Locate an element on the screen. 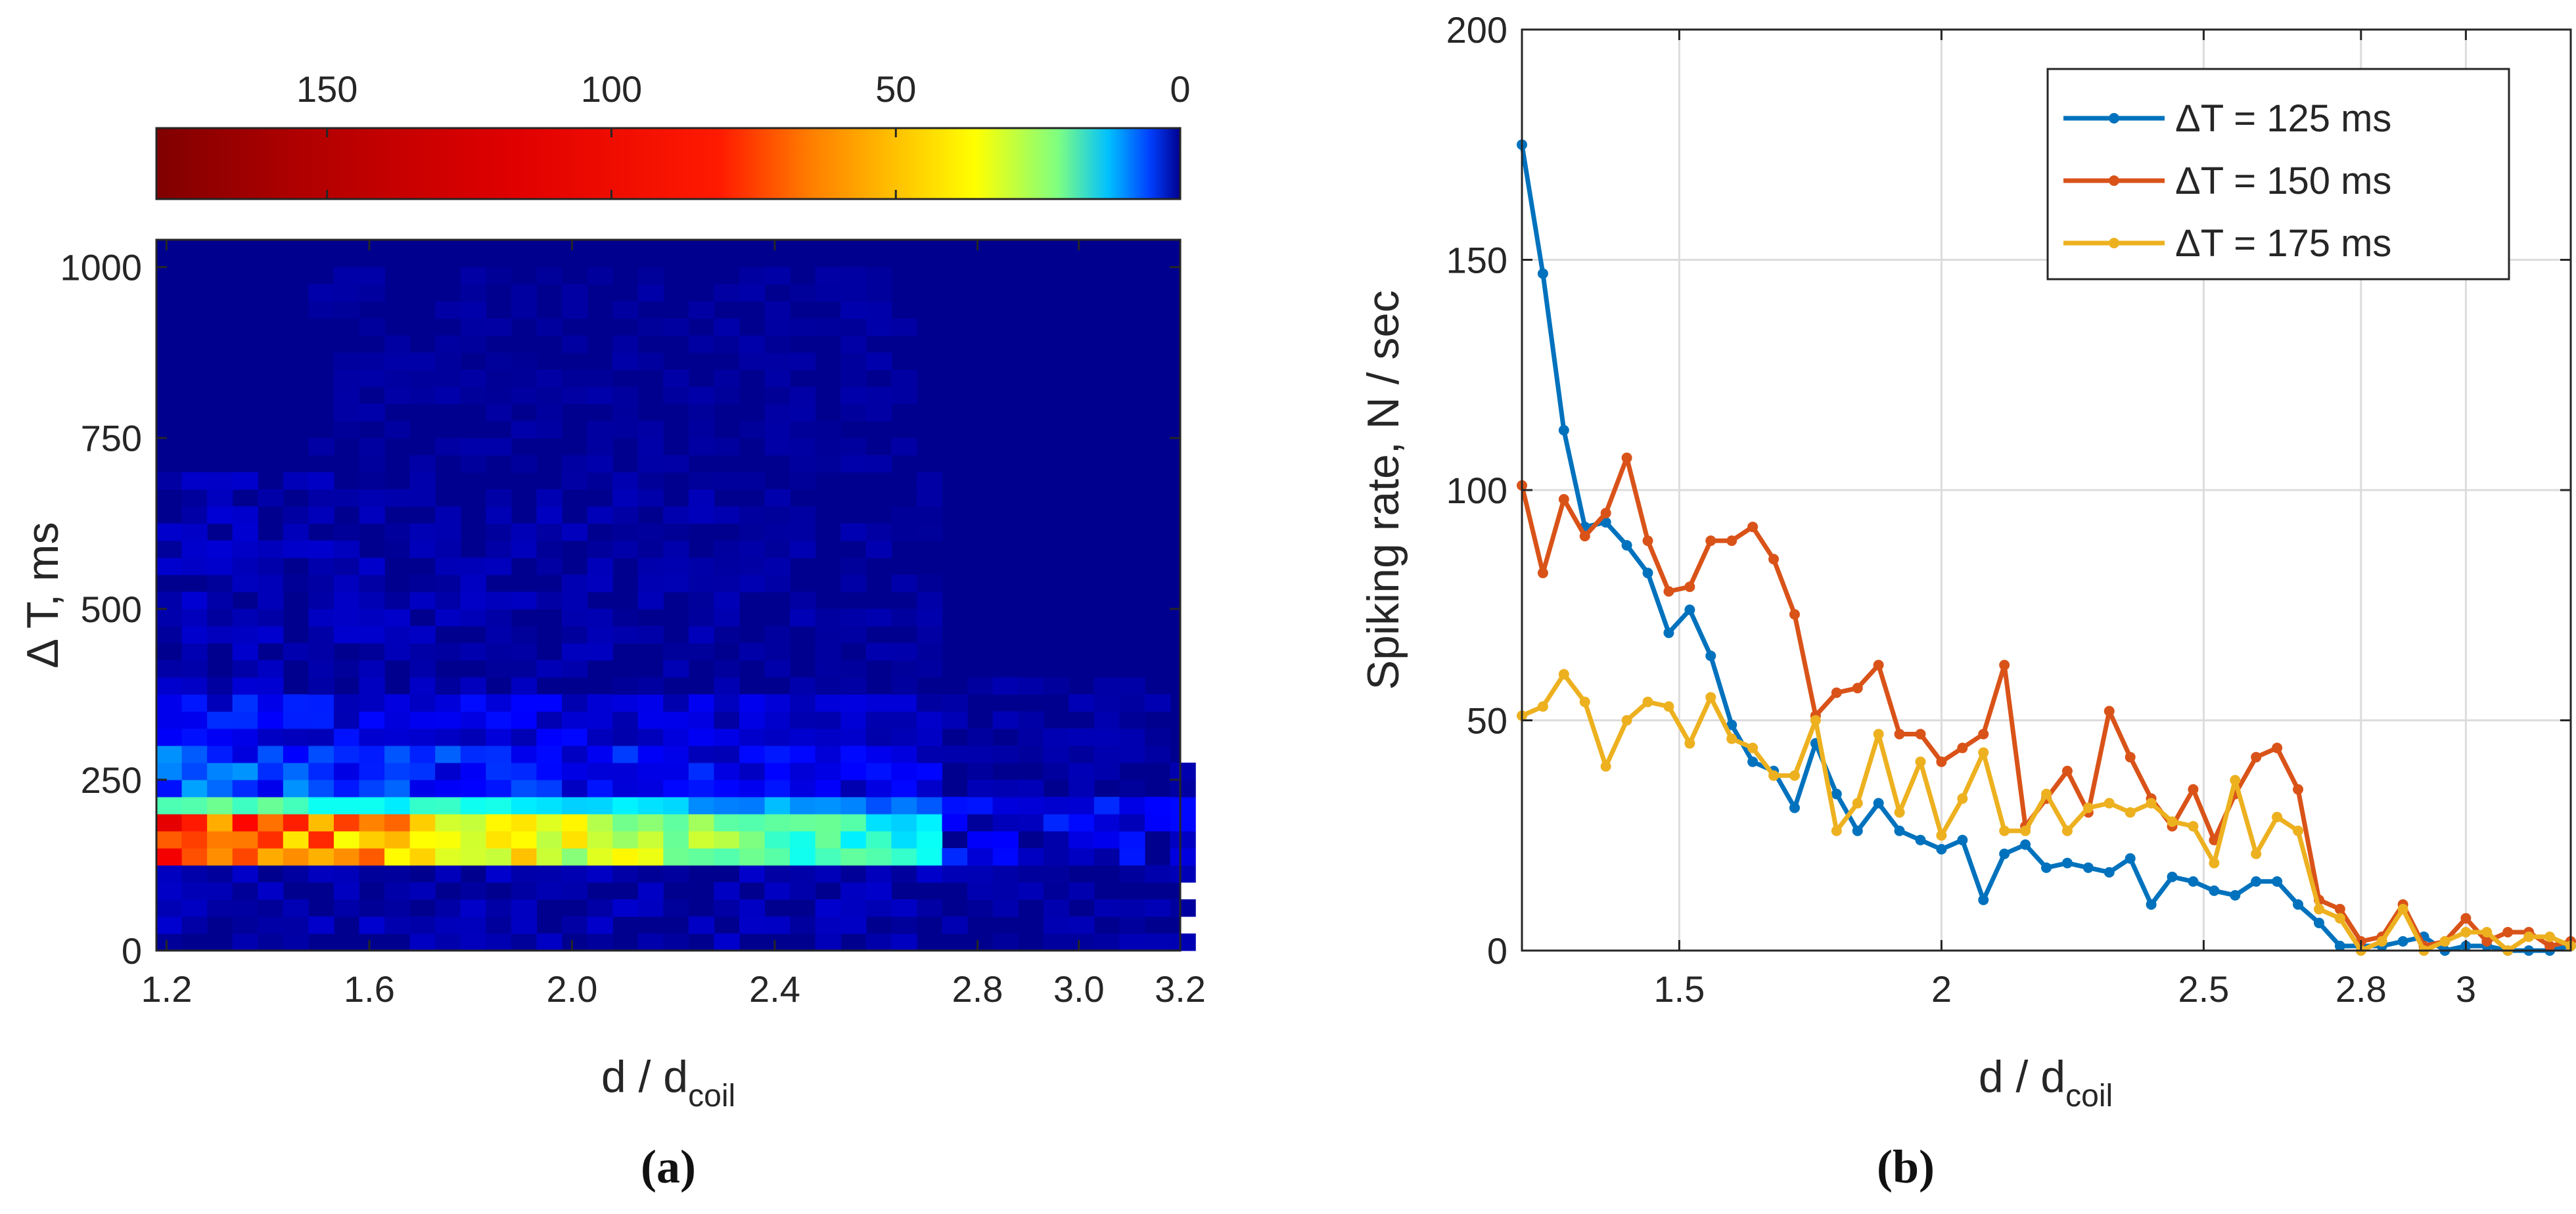  heatmap-x-tick-label: 2.4 is located at coordinates (775, 989).